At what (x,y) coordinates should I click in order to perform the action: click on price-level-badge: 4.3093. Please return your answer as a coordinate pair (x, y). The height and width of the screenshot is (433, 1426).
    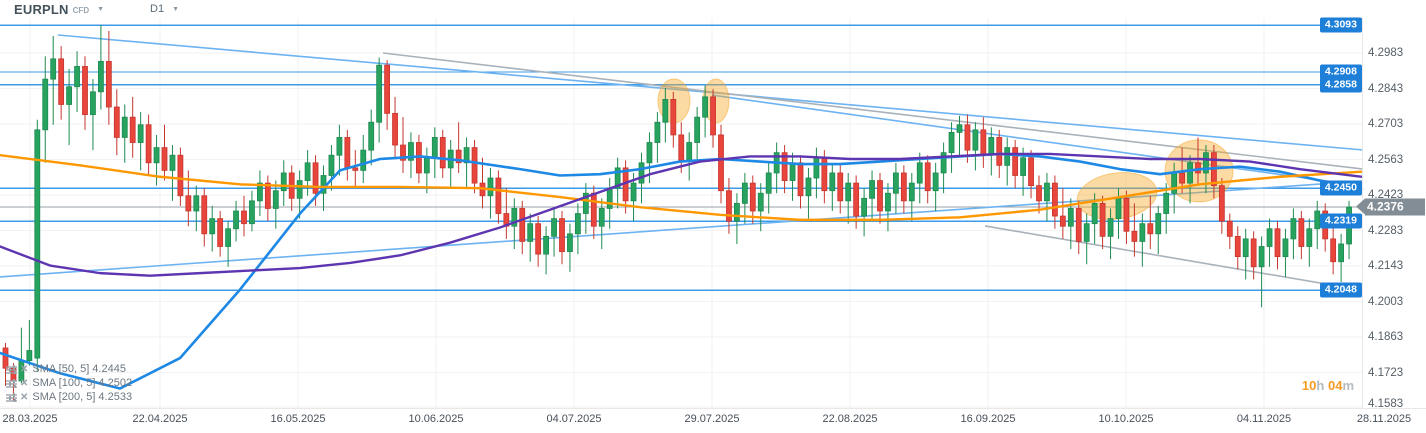
    Looking at the image, I should click on (1340, 25).